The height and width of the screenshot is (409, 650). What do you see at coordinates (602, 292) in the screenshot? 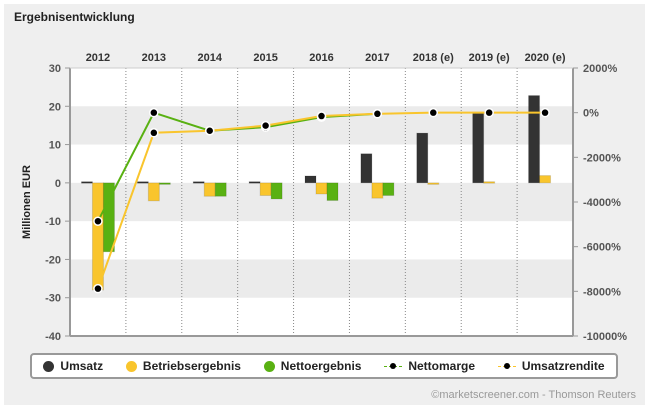
I see `y2-tick-label: -8000%` at bounding box center [602, 292].